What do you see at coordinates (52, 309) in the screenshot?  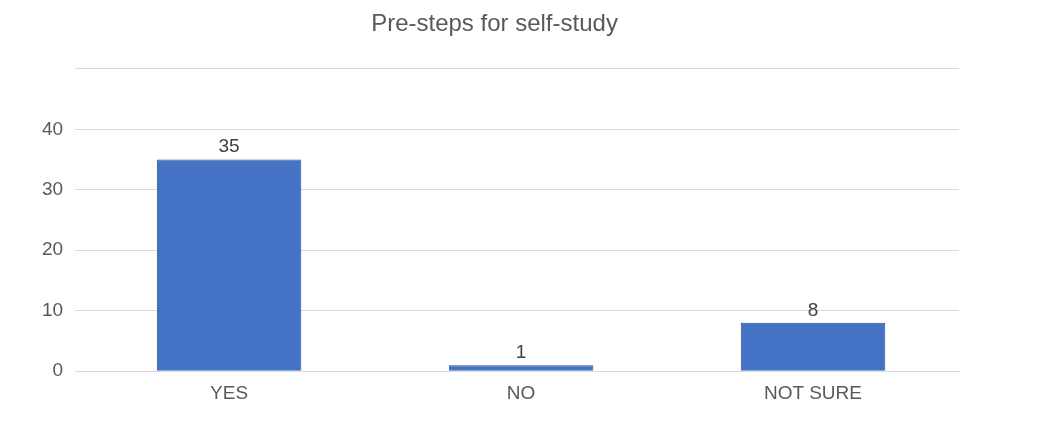 I see `y-tick-label: 10` at bounding box center [52, 309].